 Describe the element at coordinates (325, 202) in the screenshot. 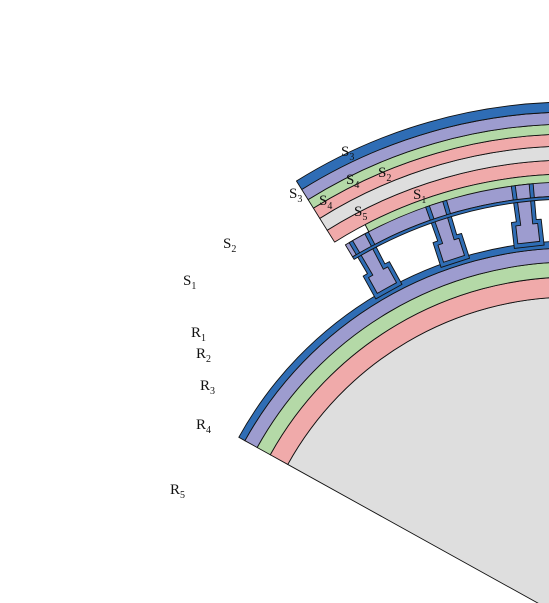

I see `stator-label-s4-inner: S4` at that location.